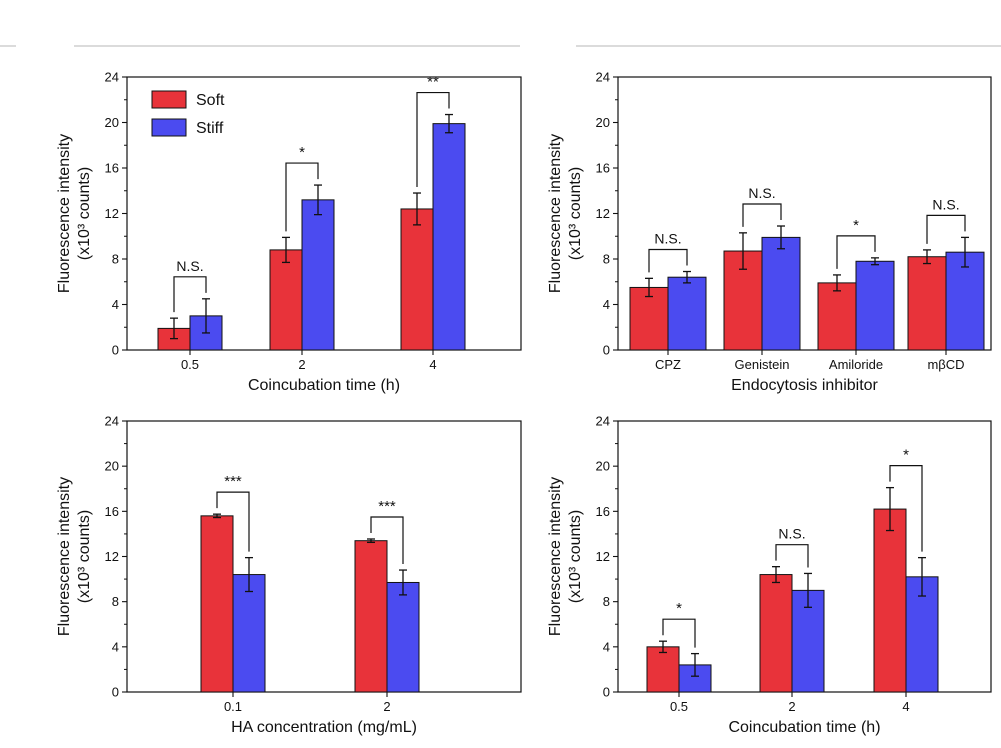 The image size is (1001, 748). Describe the element at coordinates (169, 99) in the screenshot. I see `legend-swatch-soft` at that location.